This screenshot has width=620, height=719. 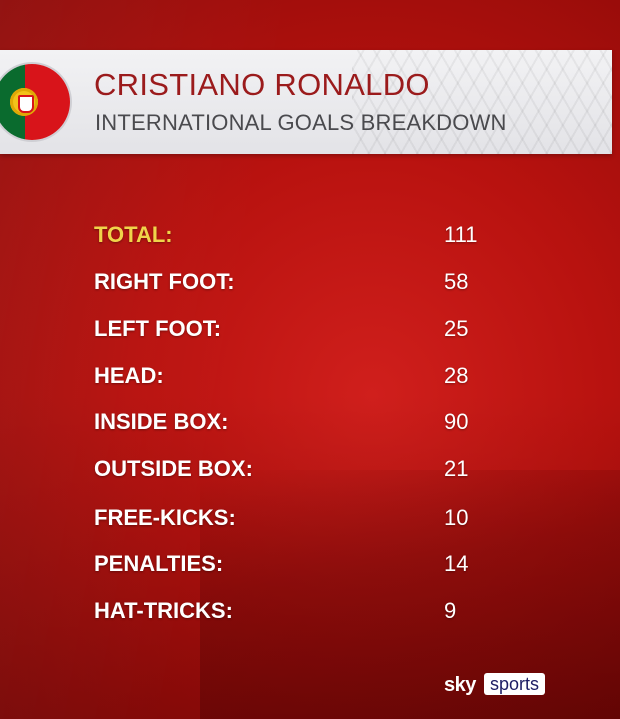 I want to click on stat-row-inside-box: INSIDE BOX: 90, so click(x=310, y=429).